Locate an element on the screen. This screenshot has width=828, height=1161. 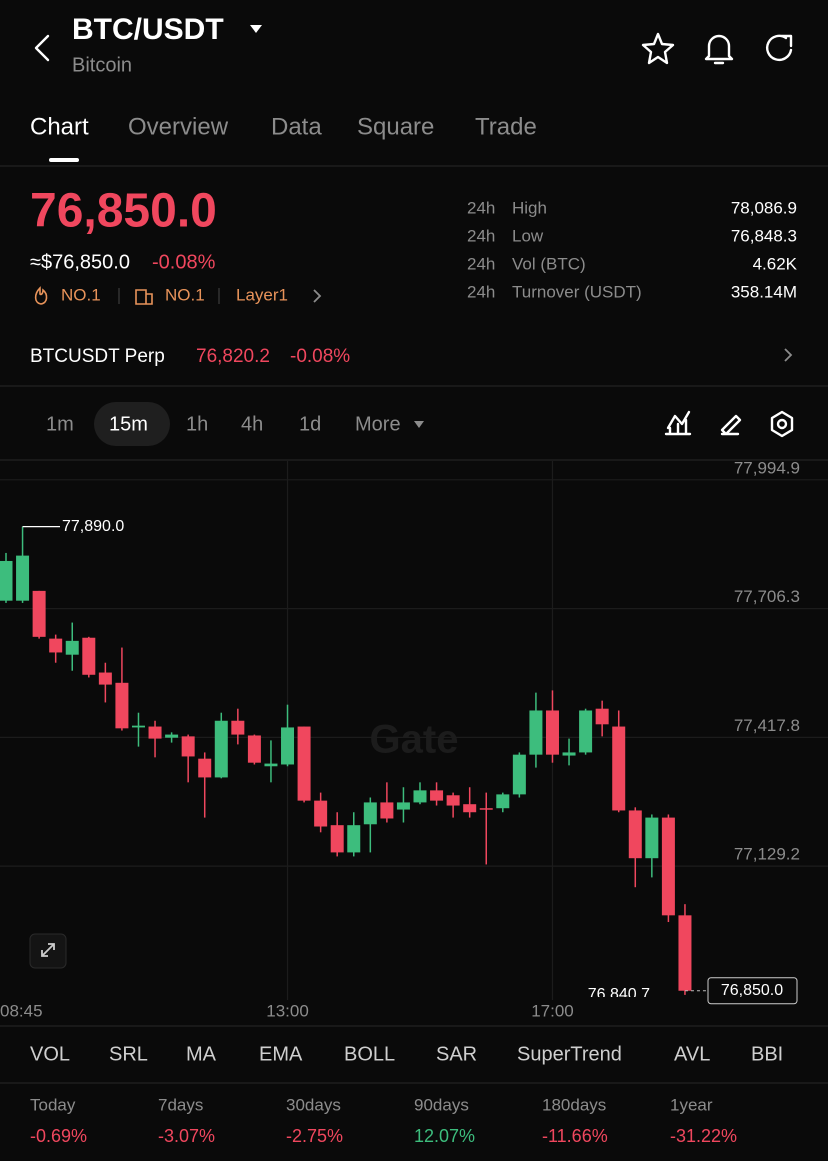
perp-price: 76,820.2 is located at coordinates (233, 356).